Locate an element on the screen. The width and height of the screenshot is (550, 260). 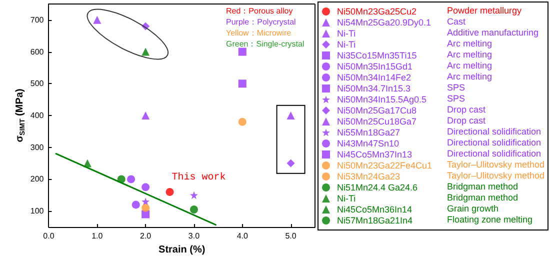
y-tick-label: 600 is located at coordinates (37, 51).